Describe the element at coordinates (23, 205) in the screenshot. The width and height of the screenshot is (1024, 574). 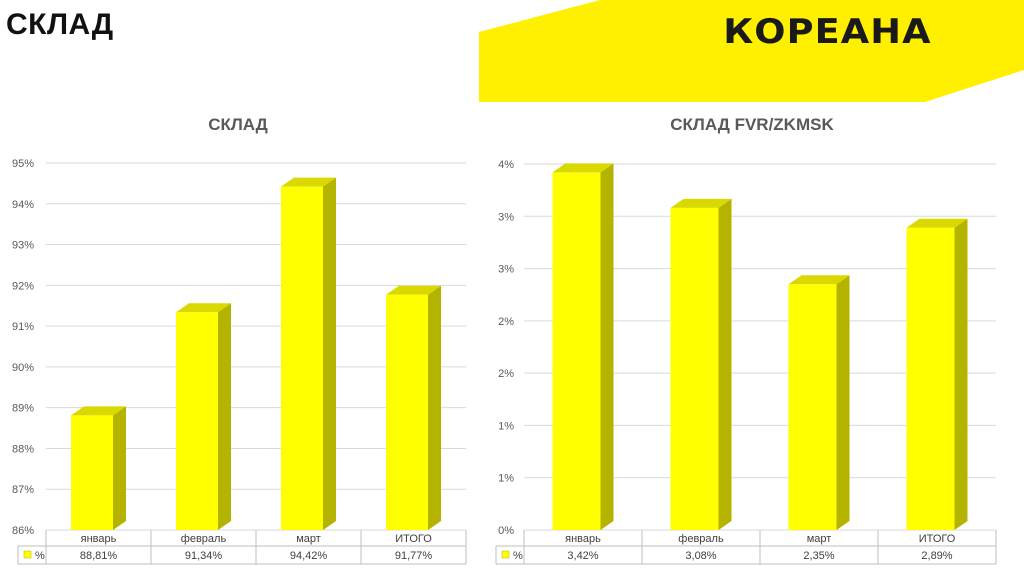
I see `y-tick-label: 94%` at that location.